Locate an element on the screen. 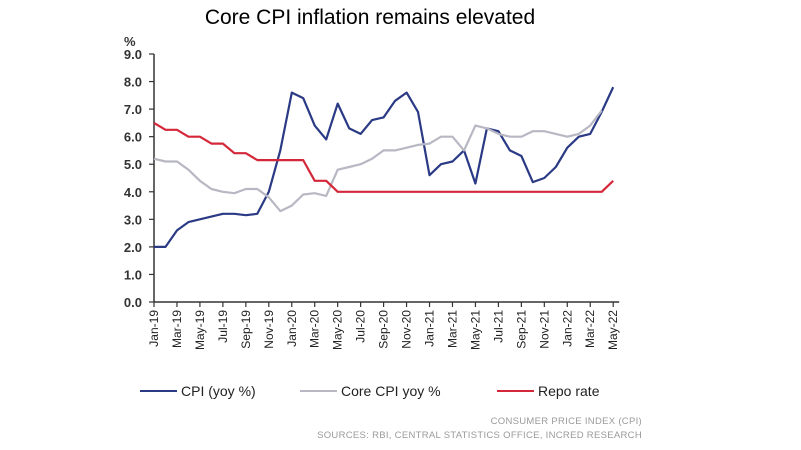  y-tick-label: 1.0 is located at coordinates (133, 274).